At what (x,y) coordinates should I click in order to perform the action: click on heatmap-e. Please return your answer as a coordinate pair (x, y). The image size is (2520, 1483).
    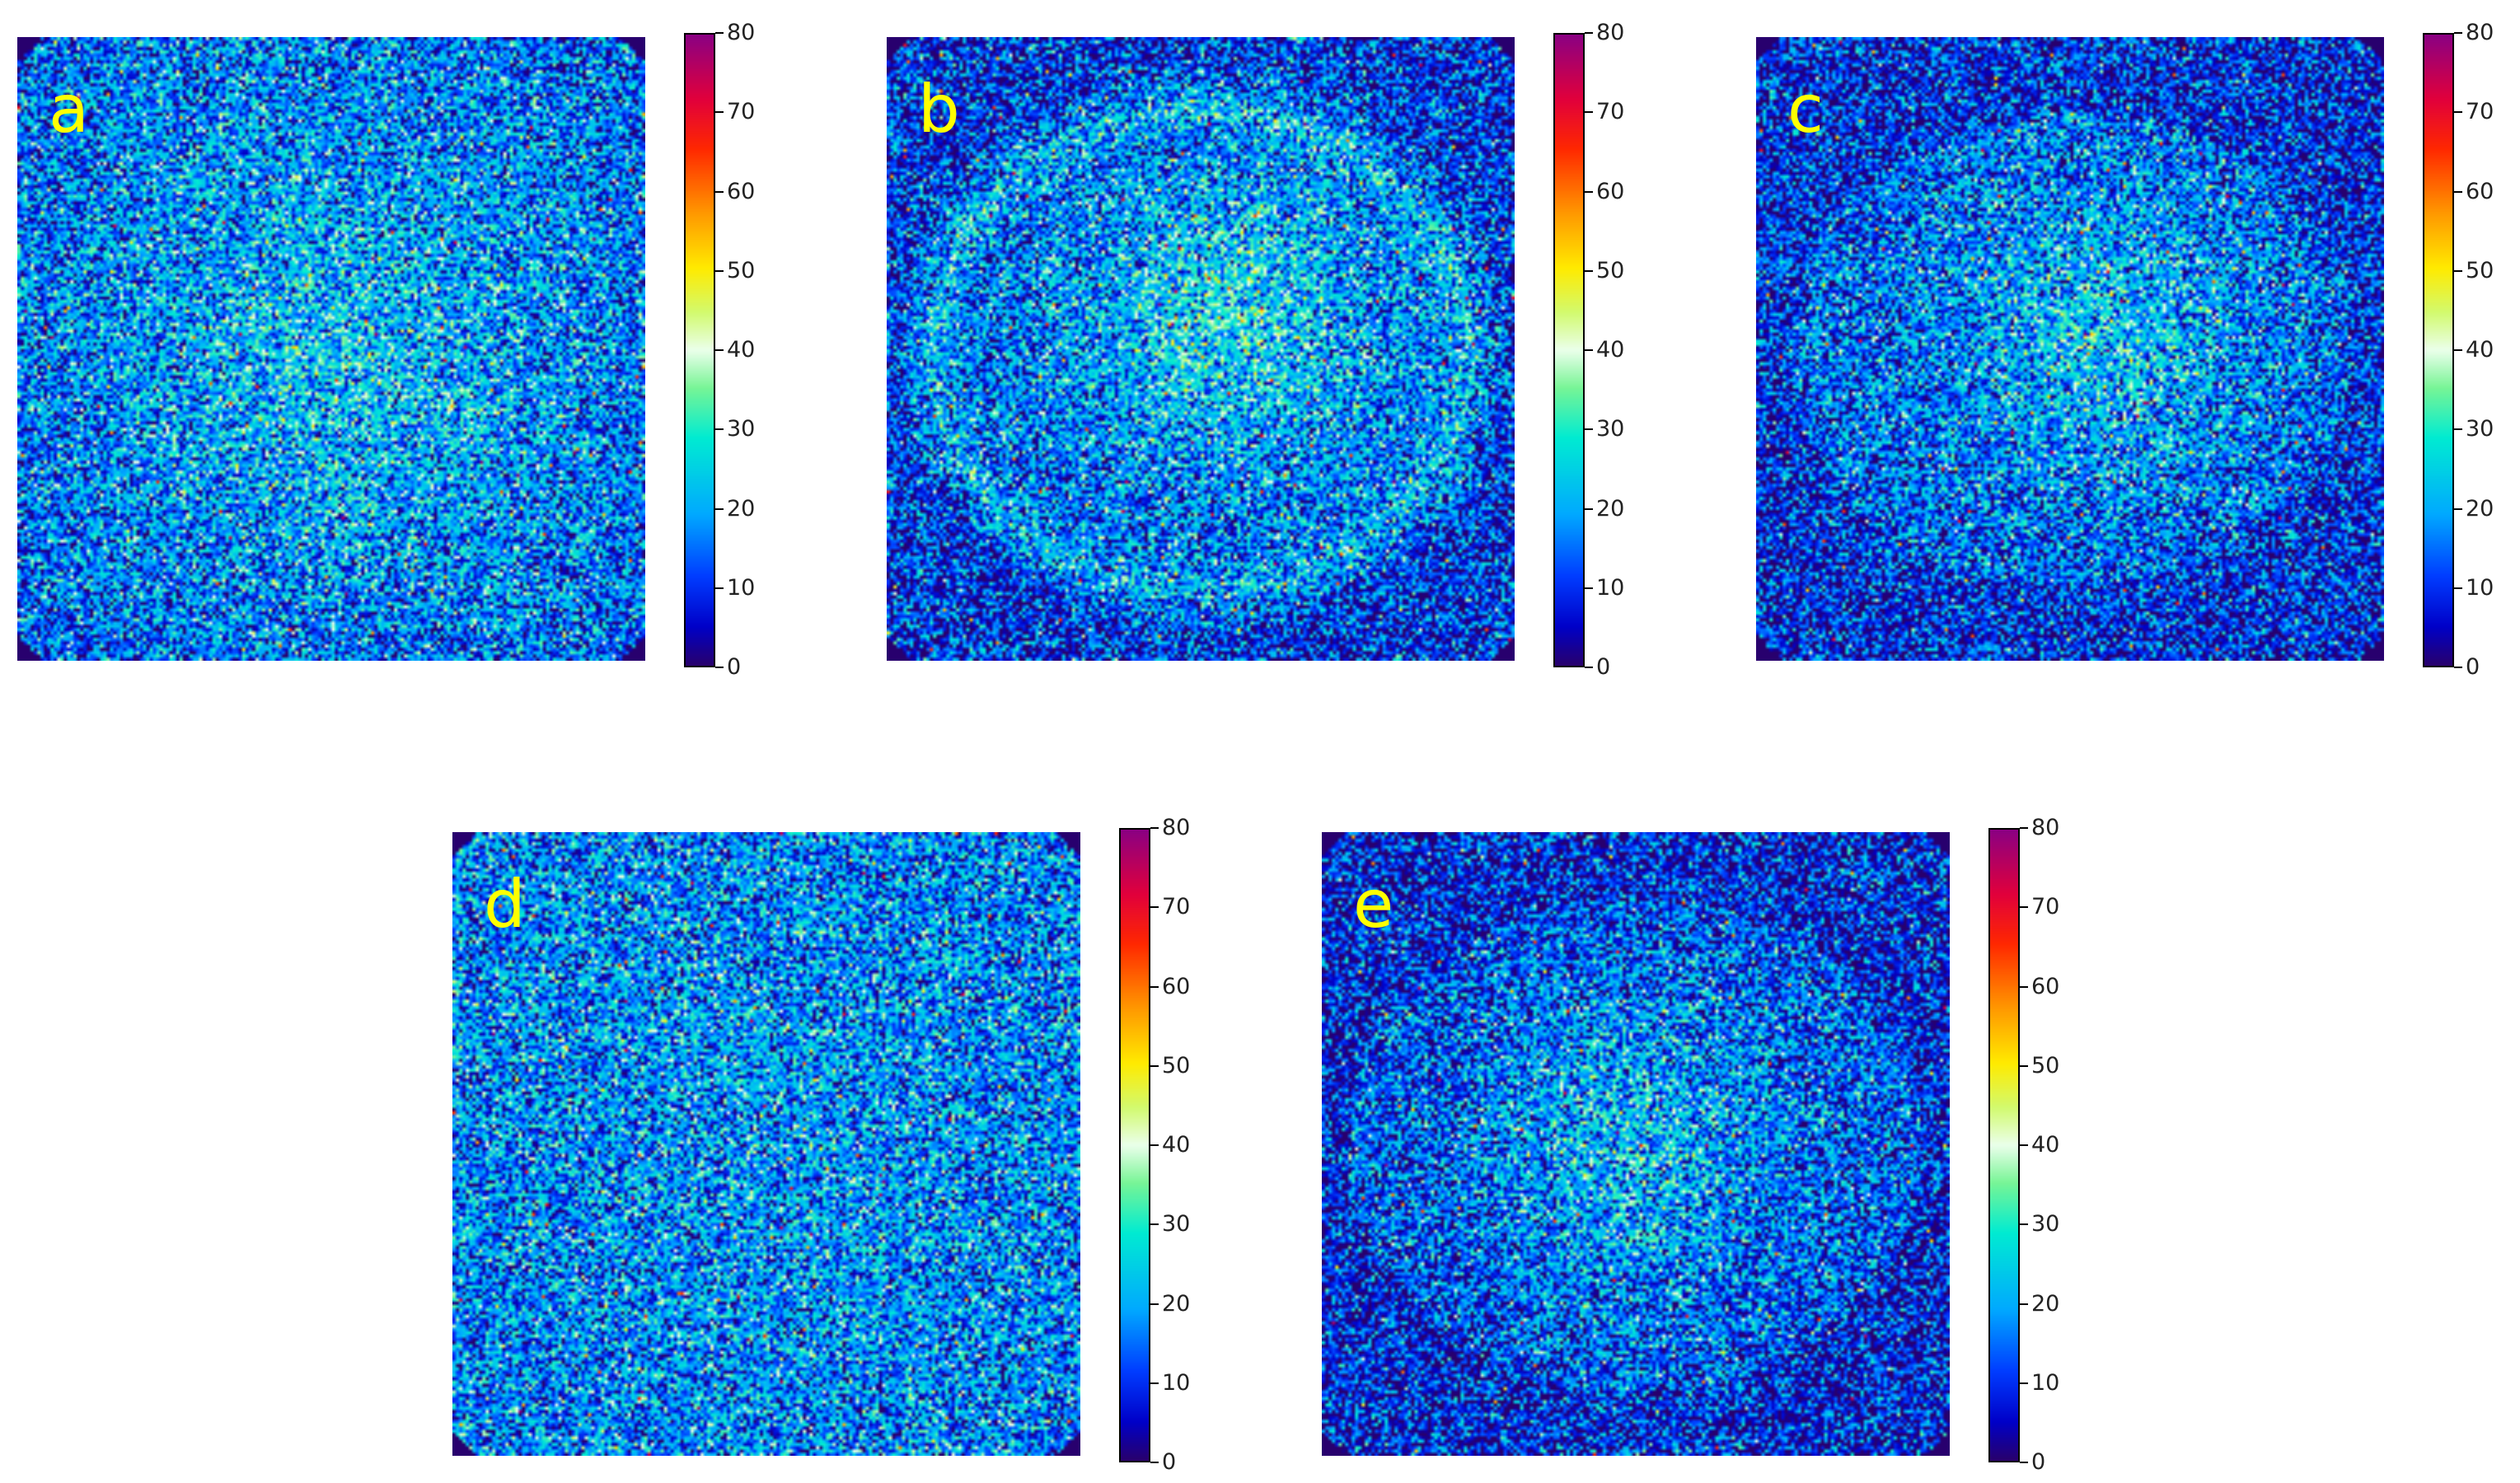
    Looking at the image, I should click on (1636, 1144).